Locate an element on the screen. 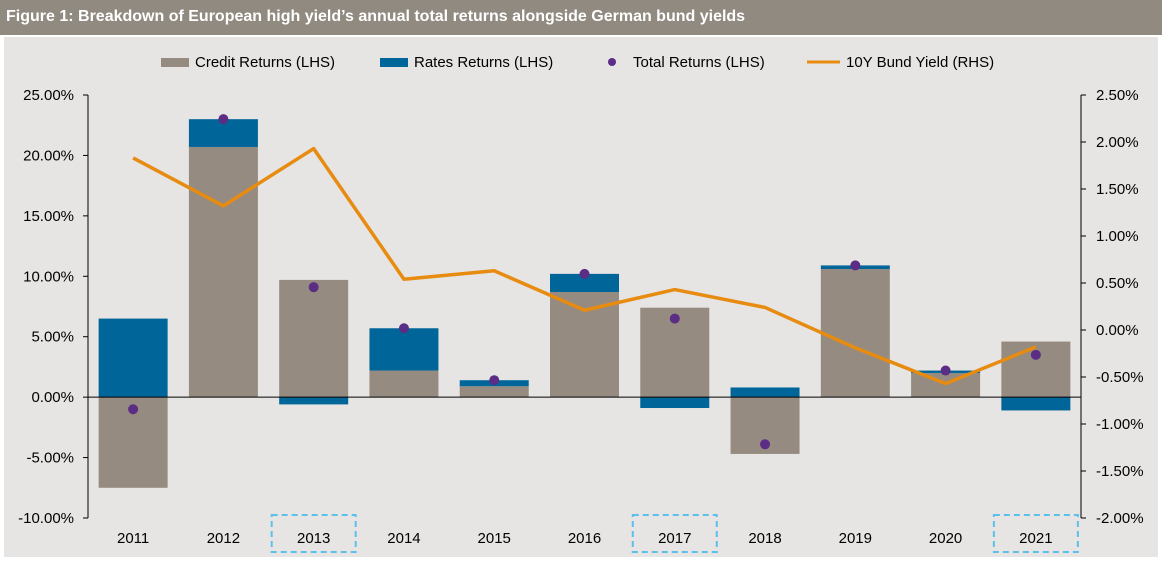  left-tick-label: 10.00% is located at coordinates (48, 276).